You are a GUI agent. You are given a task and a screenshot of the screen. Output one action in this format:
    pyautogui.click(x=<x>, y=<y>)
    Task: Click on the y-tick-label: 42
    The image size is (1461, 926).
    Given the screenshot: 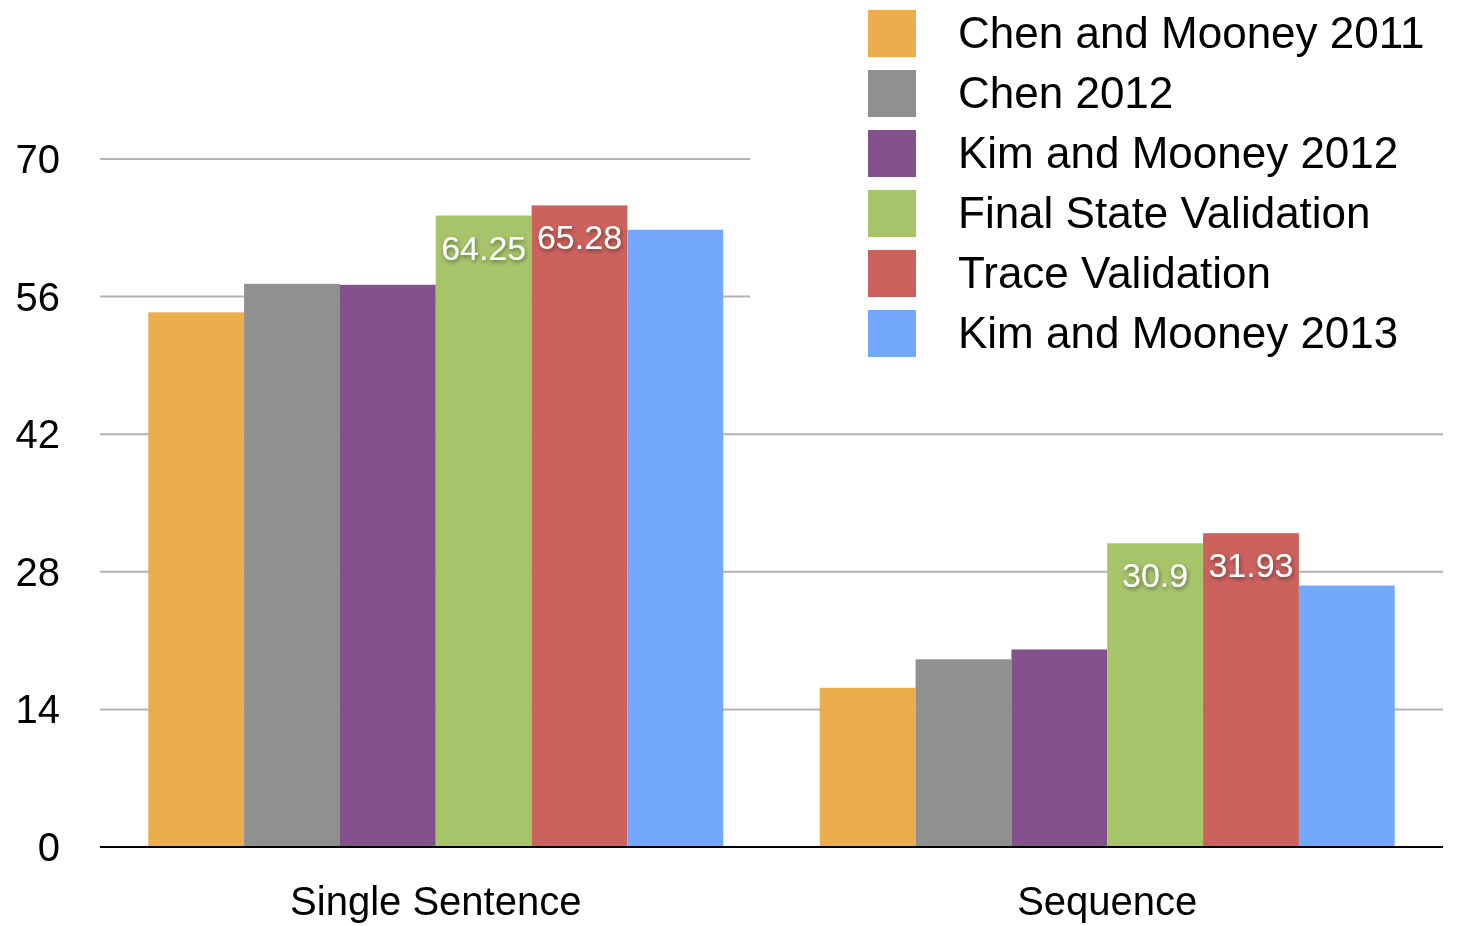 What is the action you would take?
    pyautogui.click(x=37, y=434)
    